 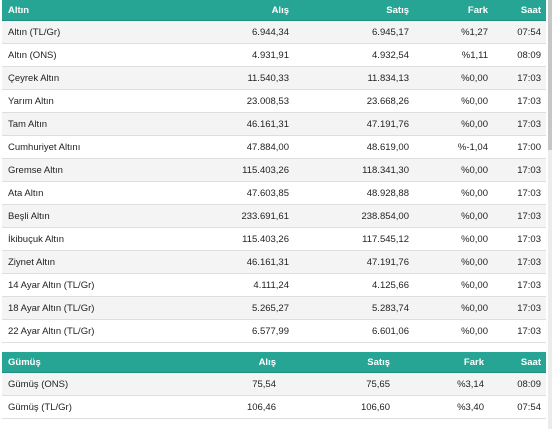 I want to click on table-row: Ata Altın 47.603,85 48.928,88 %0,00 17:03, so click(x=274, y=193).